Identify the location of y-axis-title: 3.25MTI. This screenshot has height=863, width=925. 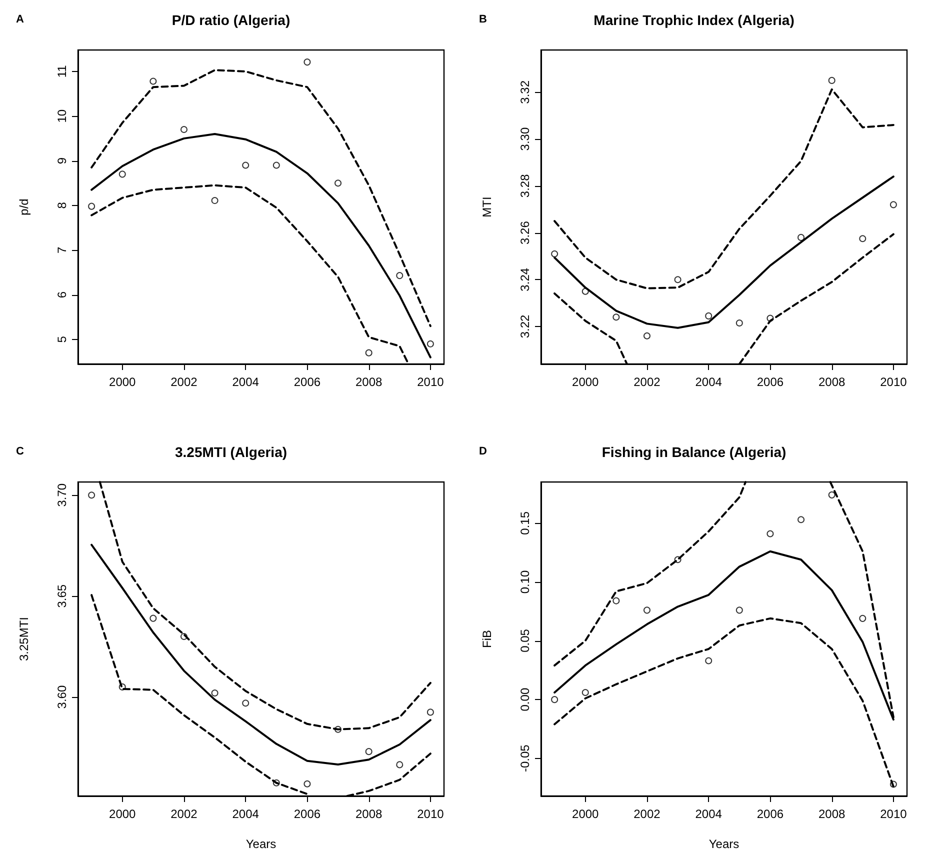
(24, 639).